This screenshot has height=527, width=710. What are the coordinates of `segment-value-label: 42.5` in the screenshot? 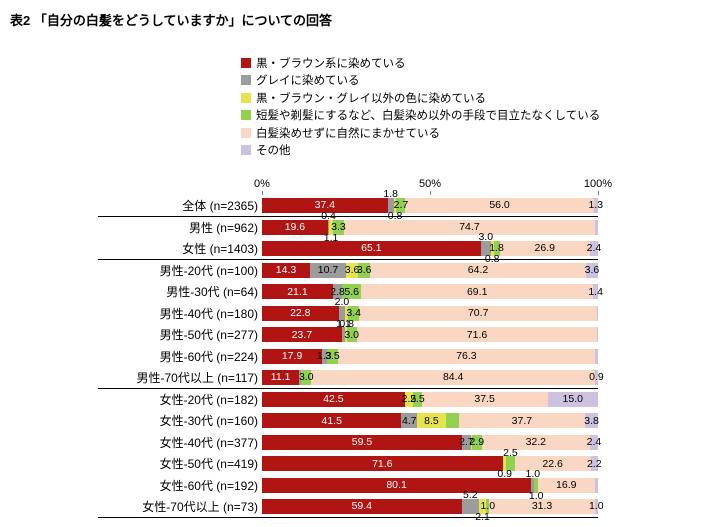 It's located at (333, 399).